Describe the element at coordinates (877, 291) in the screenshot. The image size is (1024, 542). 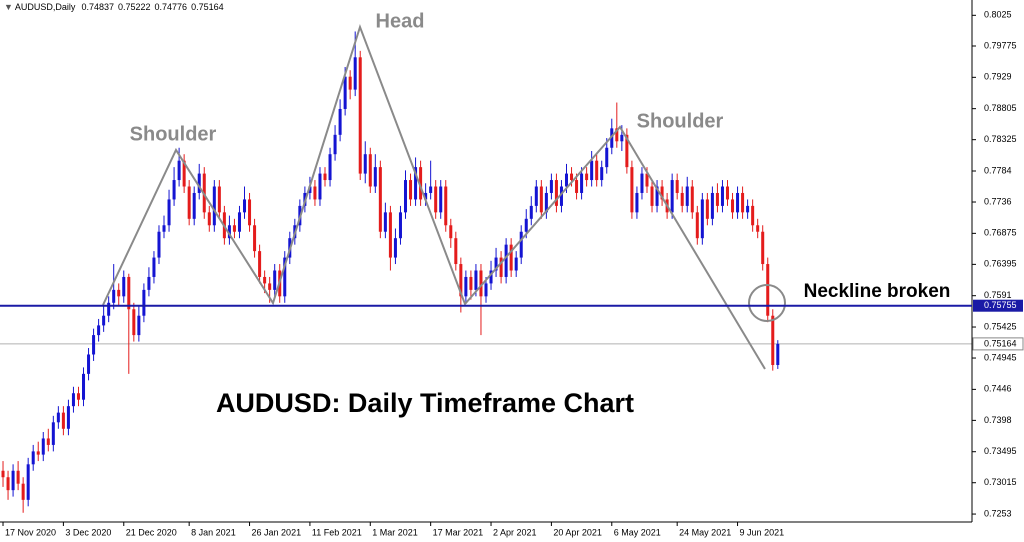
I see `neckline-note: Neckline broken` at that location.